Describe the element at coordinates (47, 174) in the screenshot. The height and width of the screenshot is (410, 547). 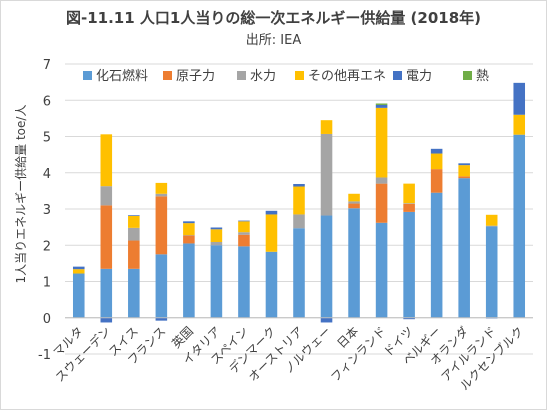
I see `y-tick-label: 4` at that location.